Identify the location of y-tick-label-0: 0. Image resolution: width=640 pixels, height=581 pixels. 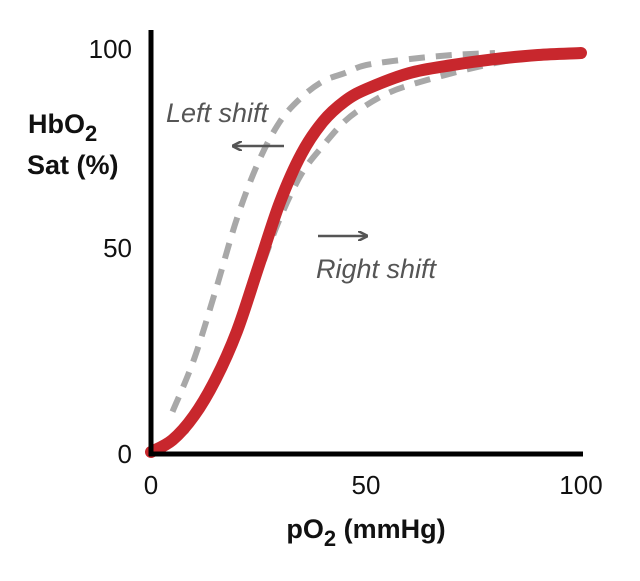
(125, 454).